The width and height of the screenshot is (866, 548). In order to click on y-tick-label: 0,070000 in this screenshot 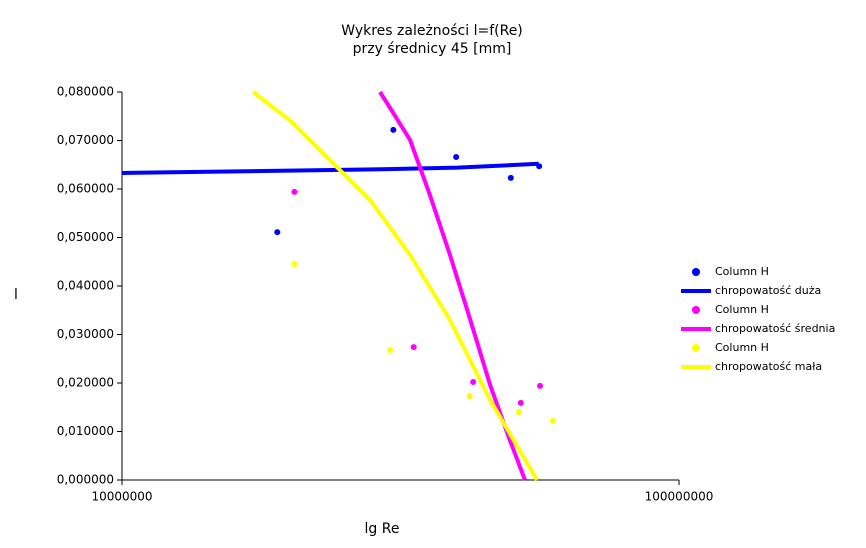, I will do `click(85, 140)`.